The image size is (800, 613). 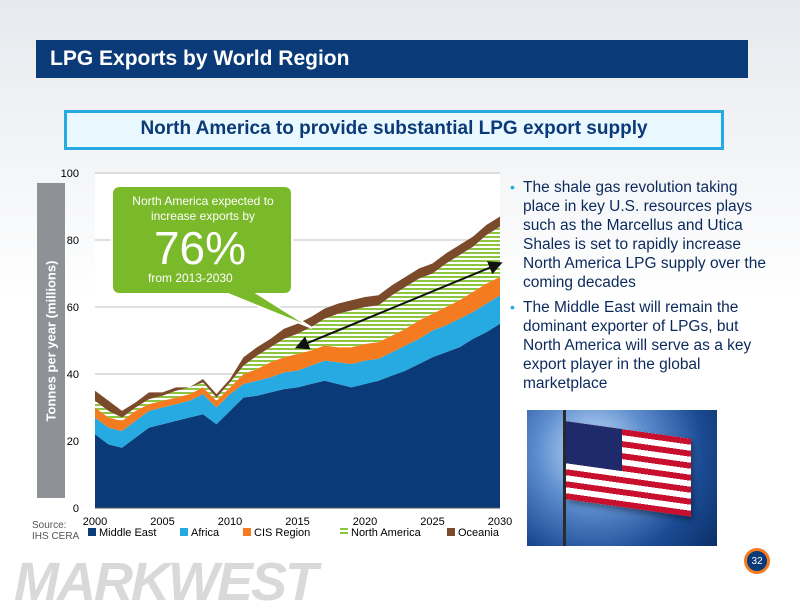 I want to click on x-tick-label: 2010, so click(x=230, y=522).